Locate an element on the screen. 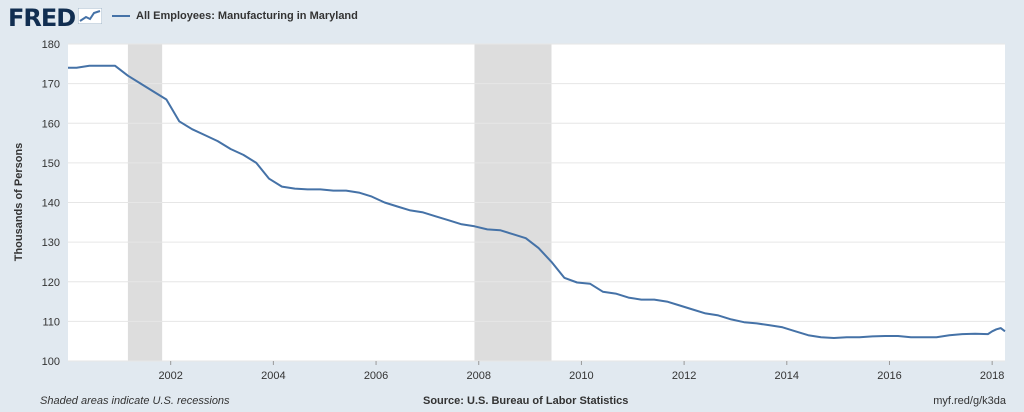 The height and width of the screenshot is (412, 1024). x-tick-label: 2010 is located at coordinates (581, 376).